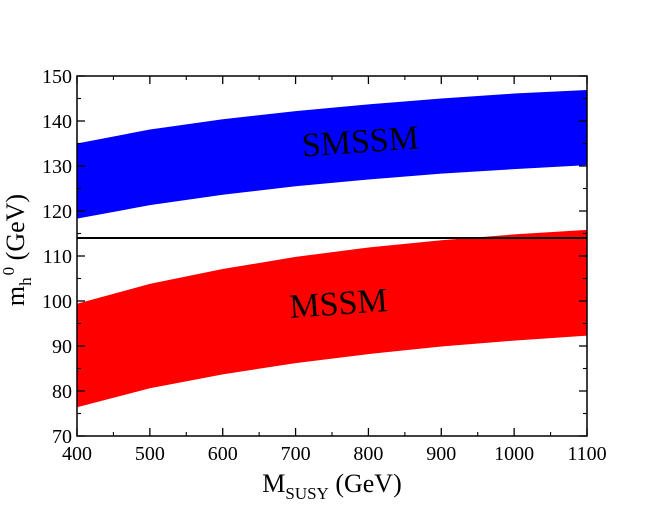 The width and height of the screenshot is (664, 513). What do you see at coordinates (57, 212) in the screenshot?
I see `y-tick-label: 120` at bounding box center [57, 212].